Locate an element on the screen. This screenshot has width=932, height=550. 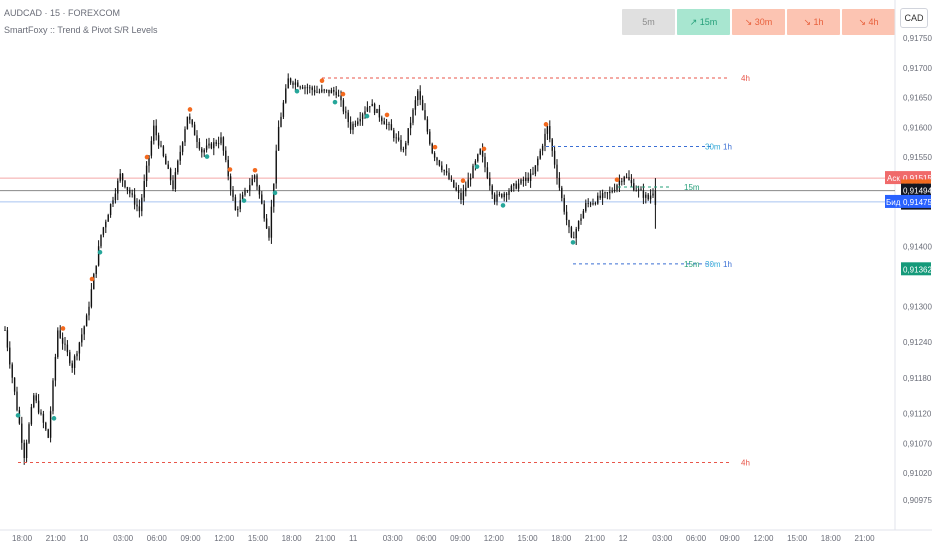
time-tick-label: 12:00 is located at coordinates (224, 538).